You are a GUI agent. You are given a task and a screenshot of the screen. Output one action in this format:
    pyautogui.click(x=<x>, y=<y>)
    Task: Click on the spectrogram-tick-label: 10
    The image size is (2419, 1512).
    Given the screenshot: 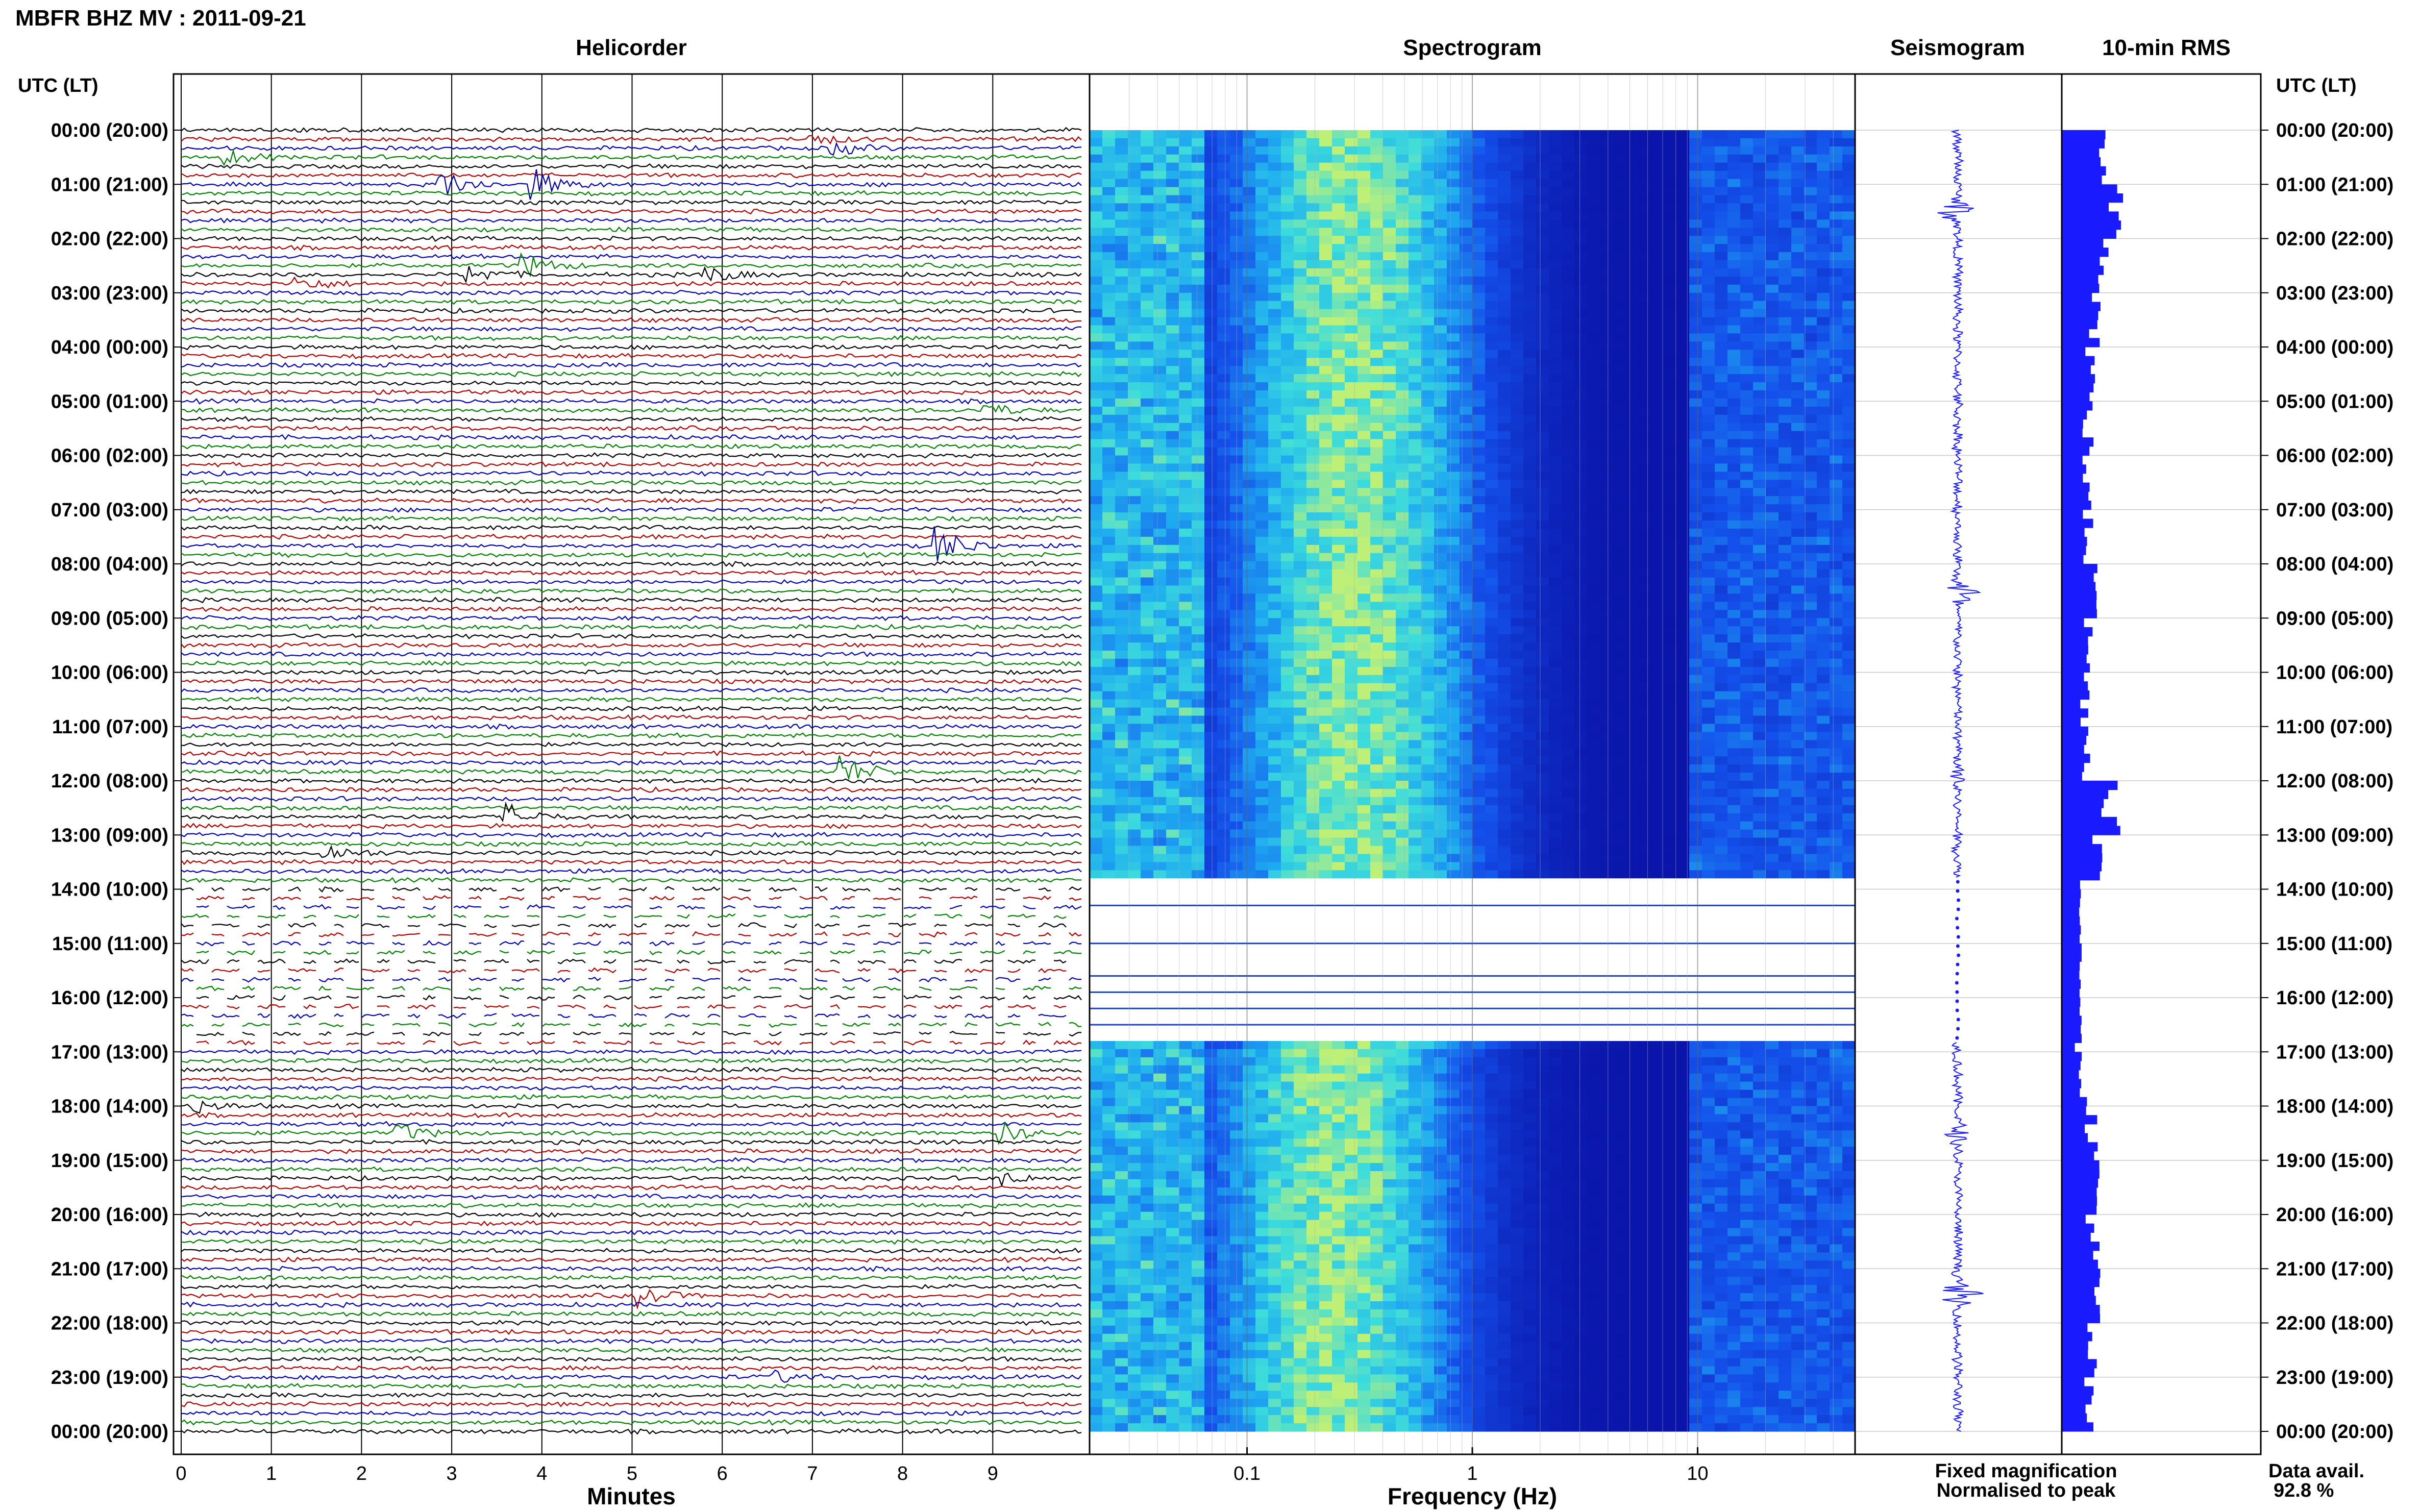 What is the action you would take?
    pyautogui.click(x=1697, y=1473)
    